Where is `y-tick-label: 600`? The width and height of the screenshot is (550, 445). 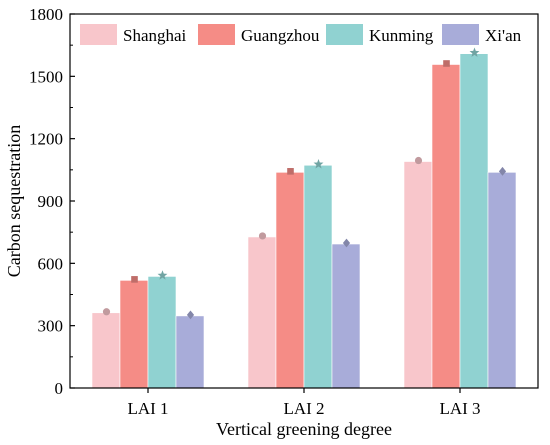 y-tick-label: 600 is located at coordinates (51, 263).